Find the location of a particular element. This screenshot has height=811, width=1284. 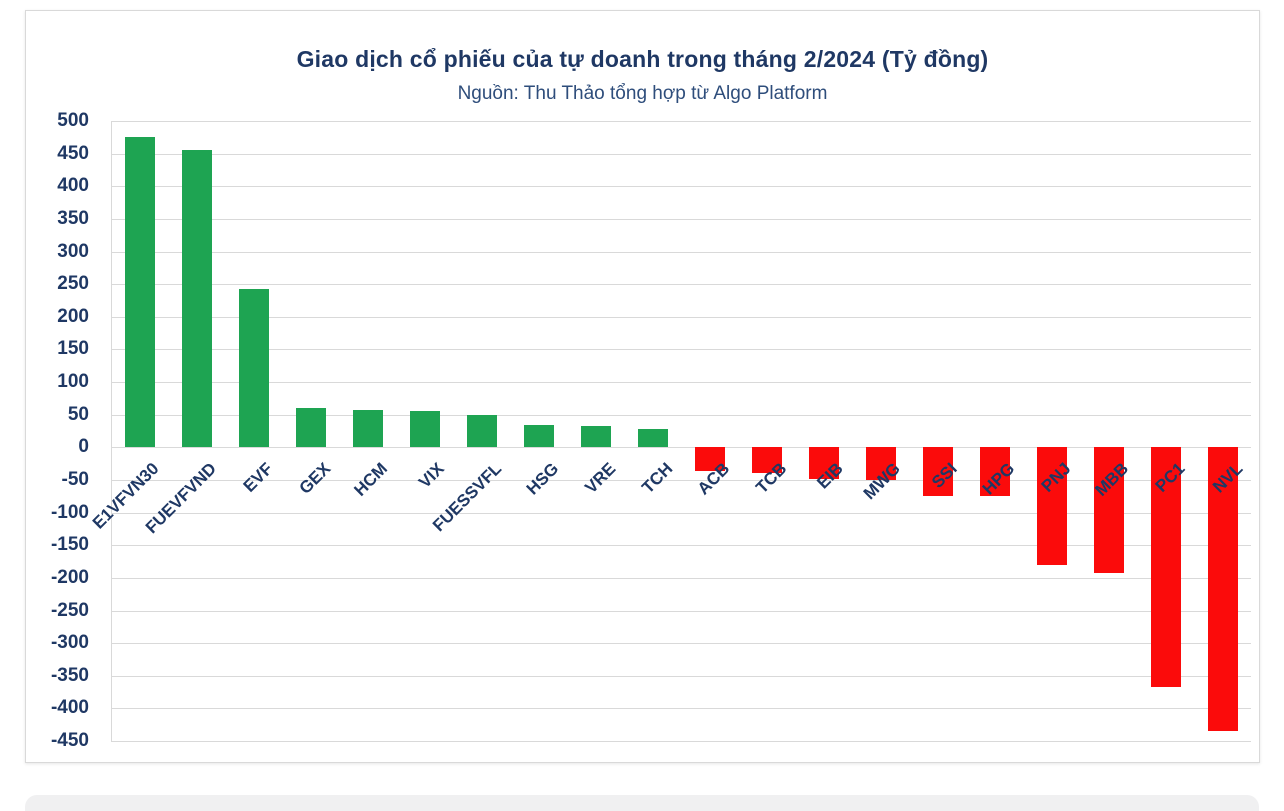

y-tick-label: 300 is located at coordinates (73, 251).